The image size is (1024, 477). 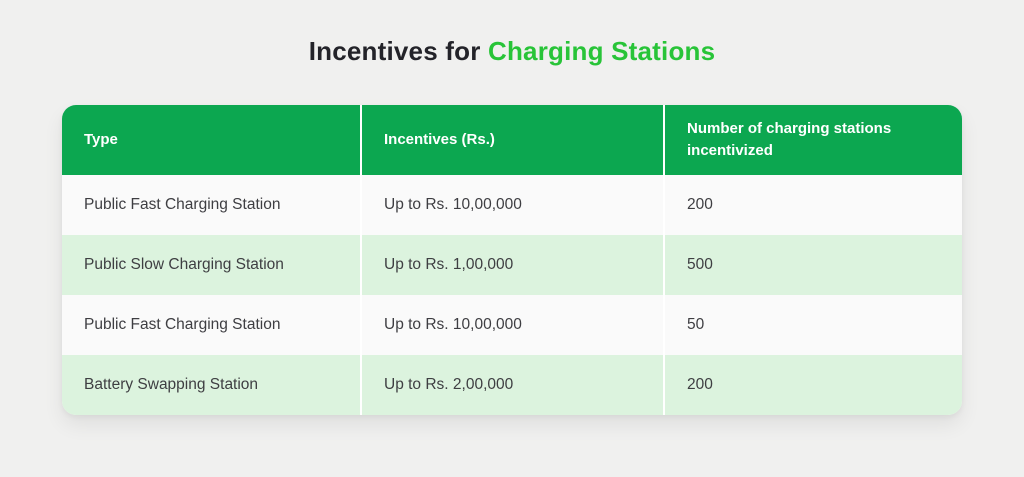 I want to click on cell-count: 500, so click(x=812, y=265).